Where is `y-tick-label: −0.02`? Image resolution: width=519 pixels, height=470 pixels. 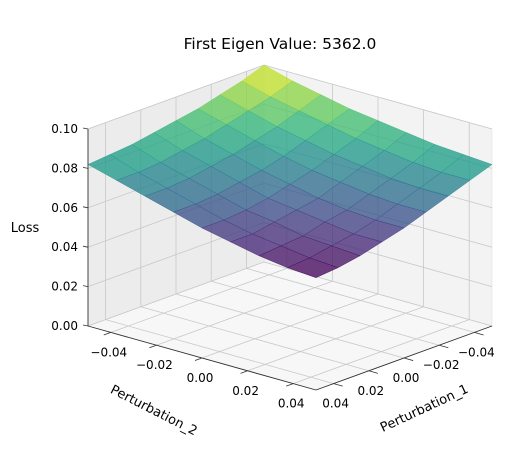
y-tick-label: −0.02 is located at coordinates (441, 365).